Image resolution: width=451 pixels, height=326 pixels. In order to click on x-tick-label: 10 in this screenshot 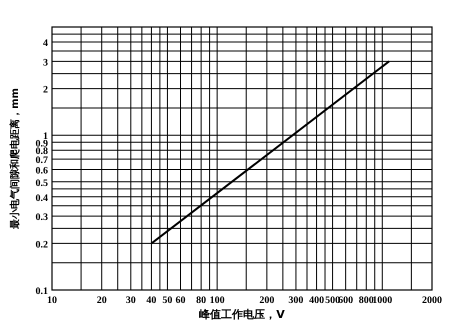, I will do `click(52, 300)`.